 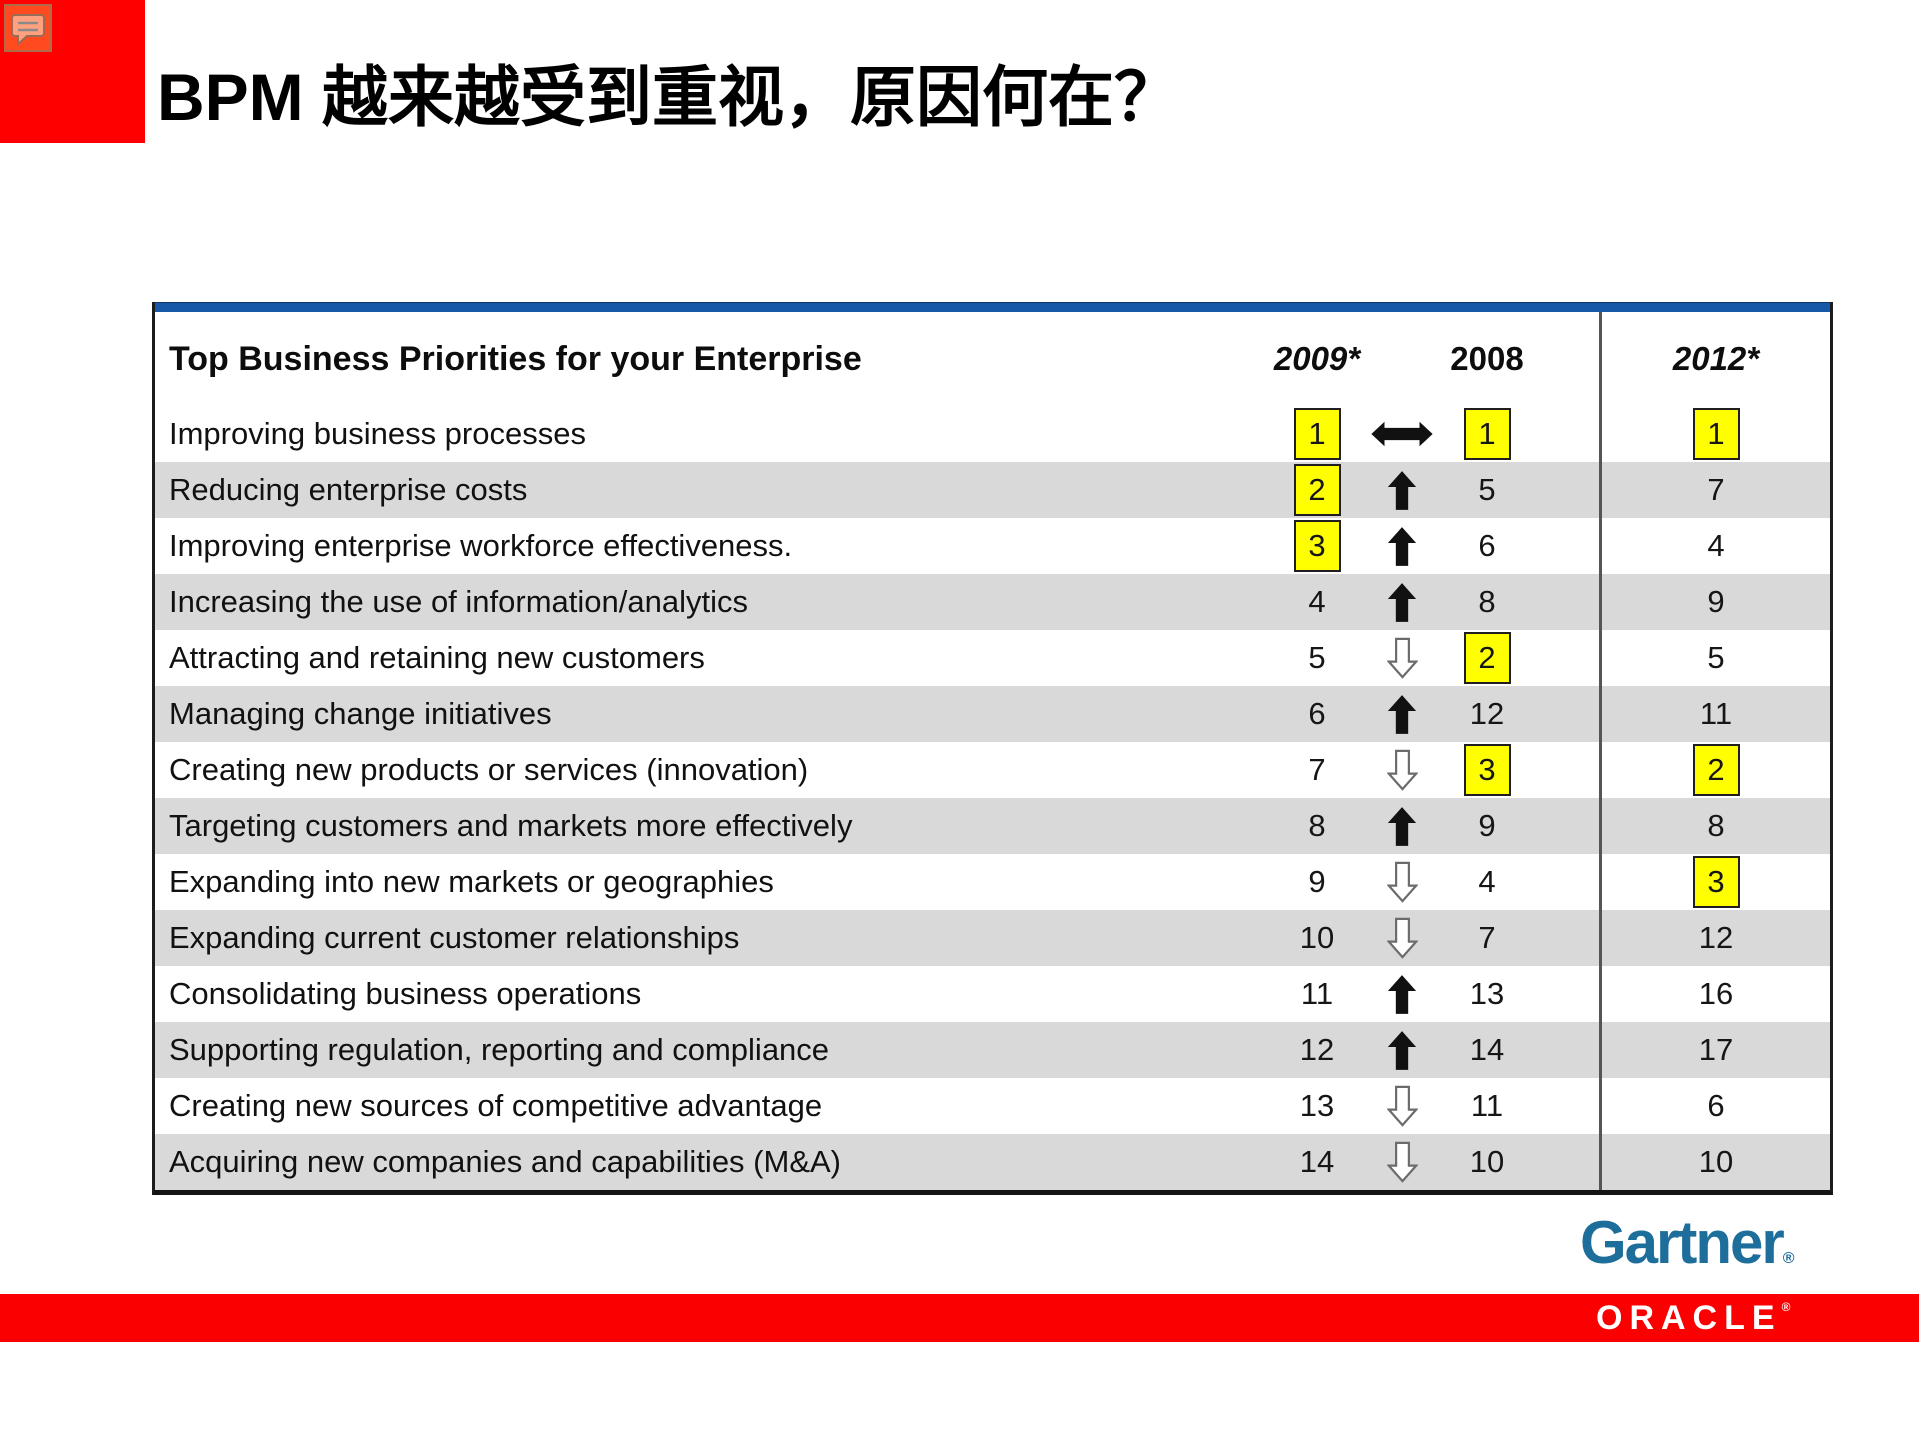 What do you see at coordinates (1716, 993) in the screenshot?
I see `rank-2012-value: 16` at bounding box center [1716, 993].